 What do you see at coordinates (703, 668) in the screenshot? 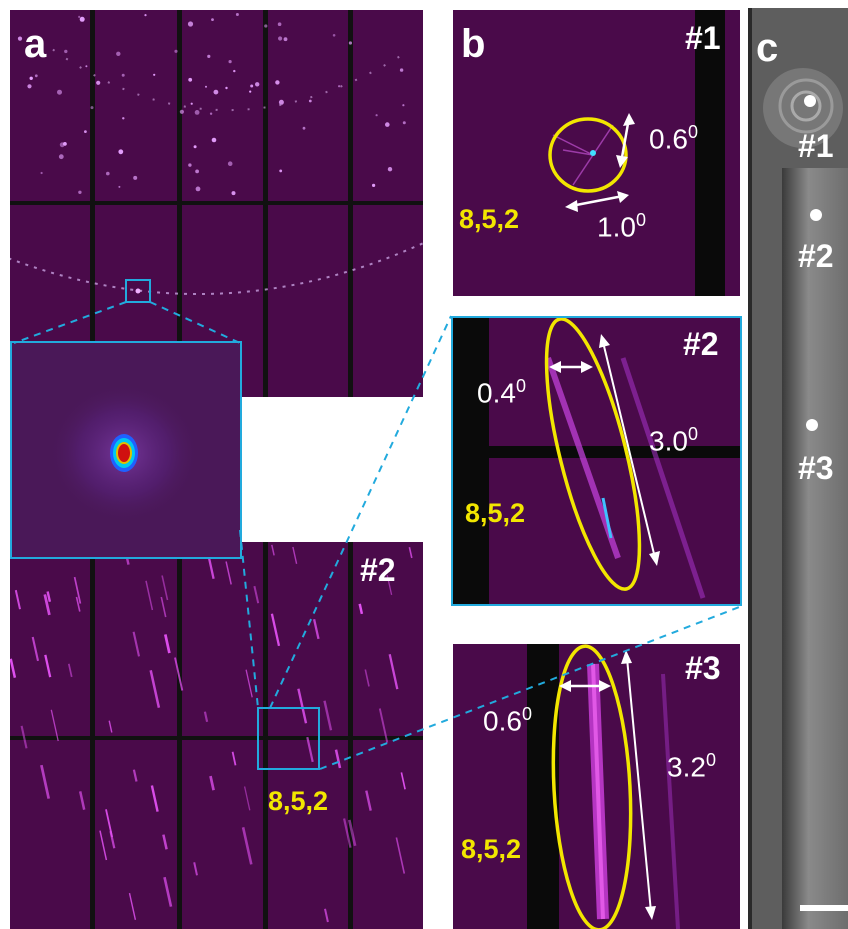
I see `spot-3-id: #3` at bounding box center [703, 668].